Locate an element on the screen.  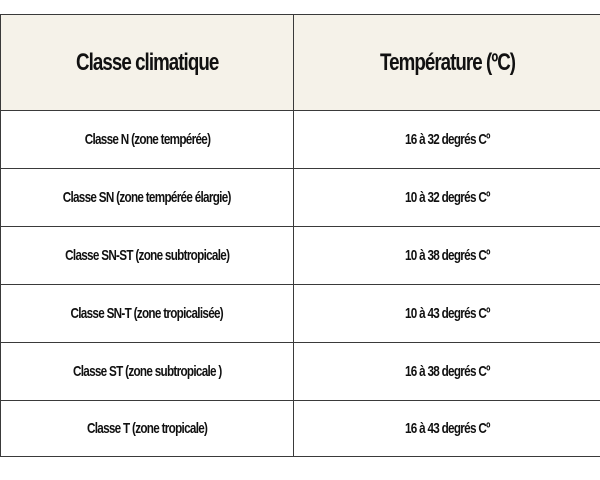
climate-class-text: Classe ST (zone subtropicale ) is located at coordinates (147, 371).